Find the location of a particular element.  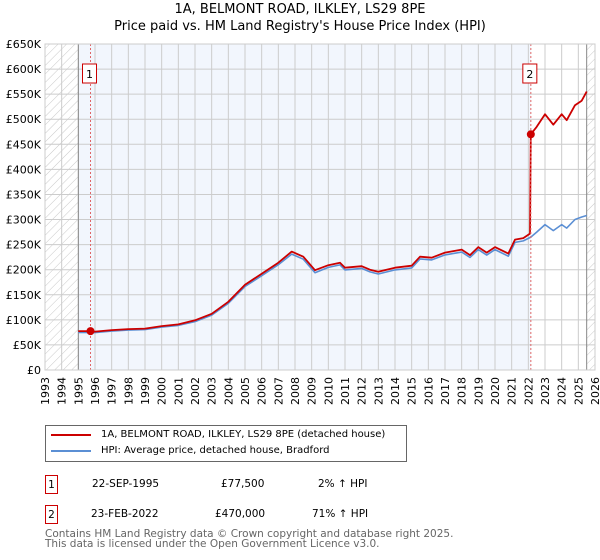

x-tick-label: 2003 is located at coordinates (212, 391).